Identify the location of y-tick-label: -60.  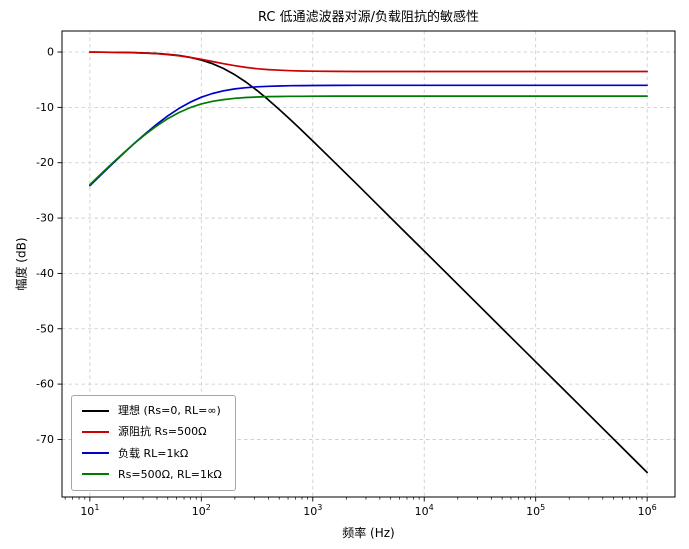
(45, 384).